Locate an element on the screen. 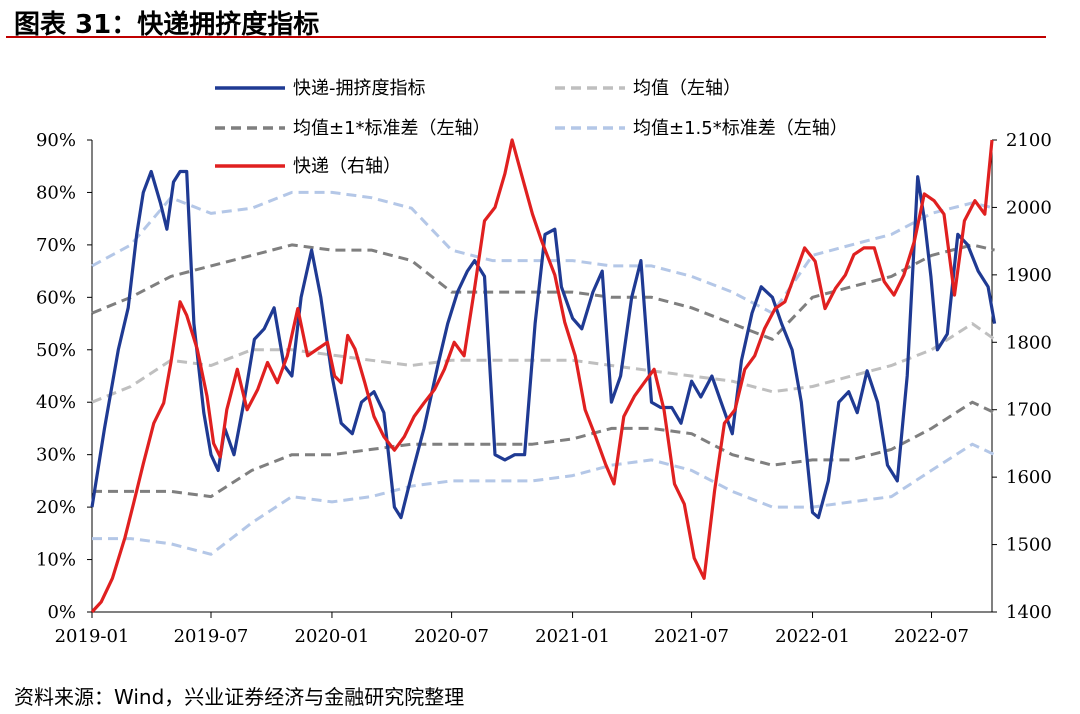 The width and height of the screenshot is (1080, 714). y-left-tick-label: 10% is located at coordinates (56, 560).